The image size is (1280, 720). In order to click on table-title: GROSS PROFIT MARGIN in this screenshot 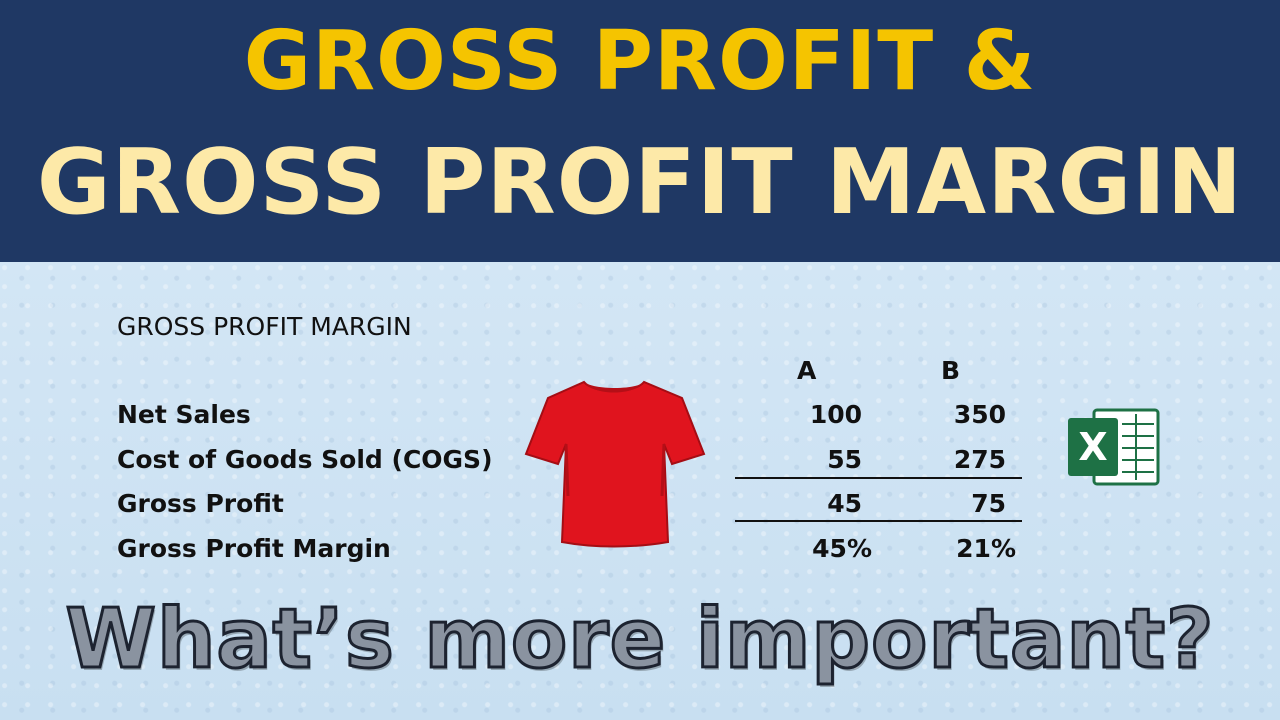, I will do `click(264, 326)`.